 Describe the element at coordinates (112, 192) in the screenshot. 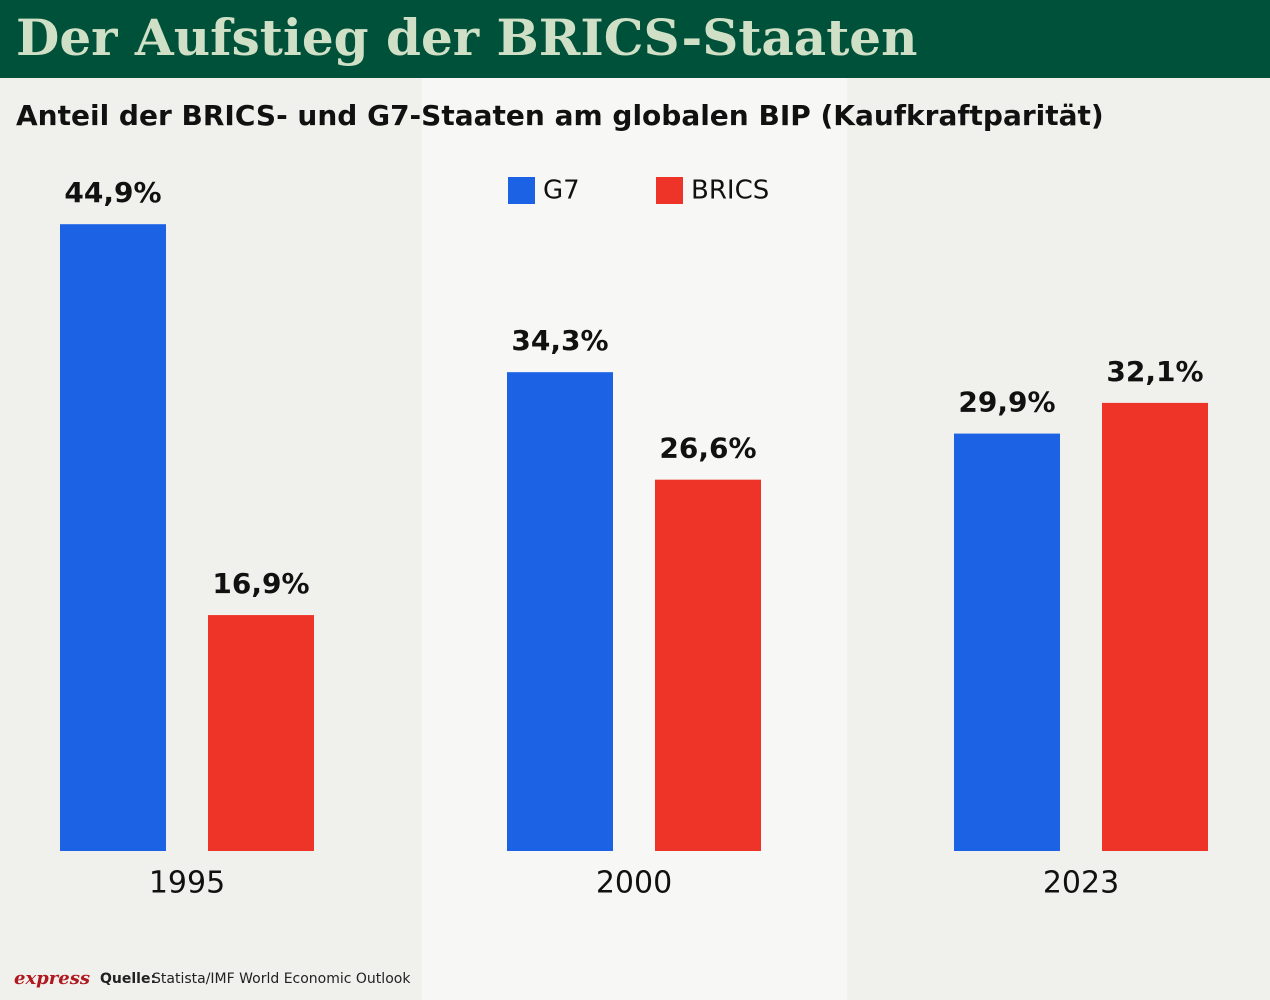

I see `data-label: 44,9%` at that location.